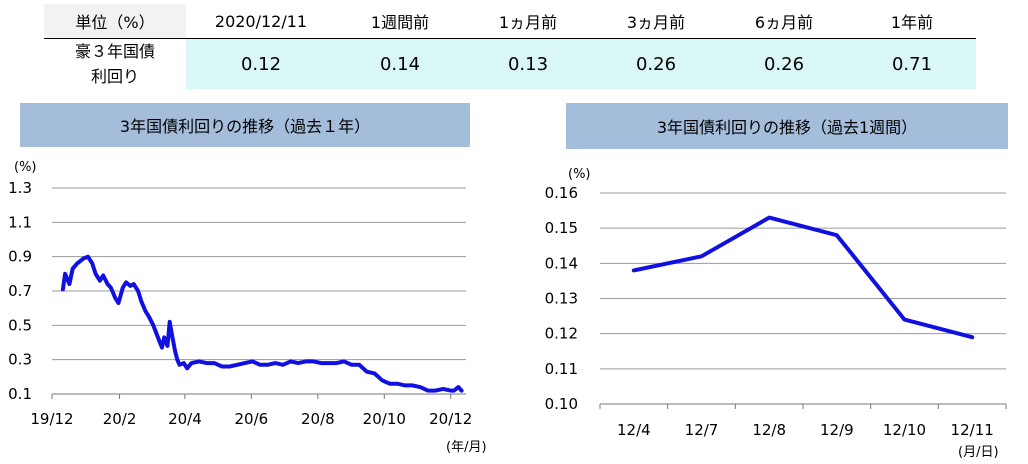  I want to click on row-label-line1: 豪３年国債, so click(114, 51).